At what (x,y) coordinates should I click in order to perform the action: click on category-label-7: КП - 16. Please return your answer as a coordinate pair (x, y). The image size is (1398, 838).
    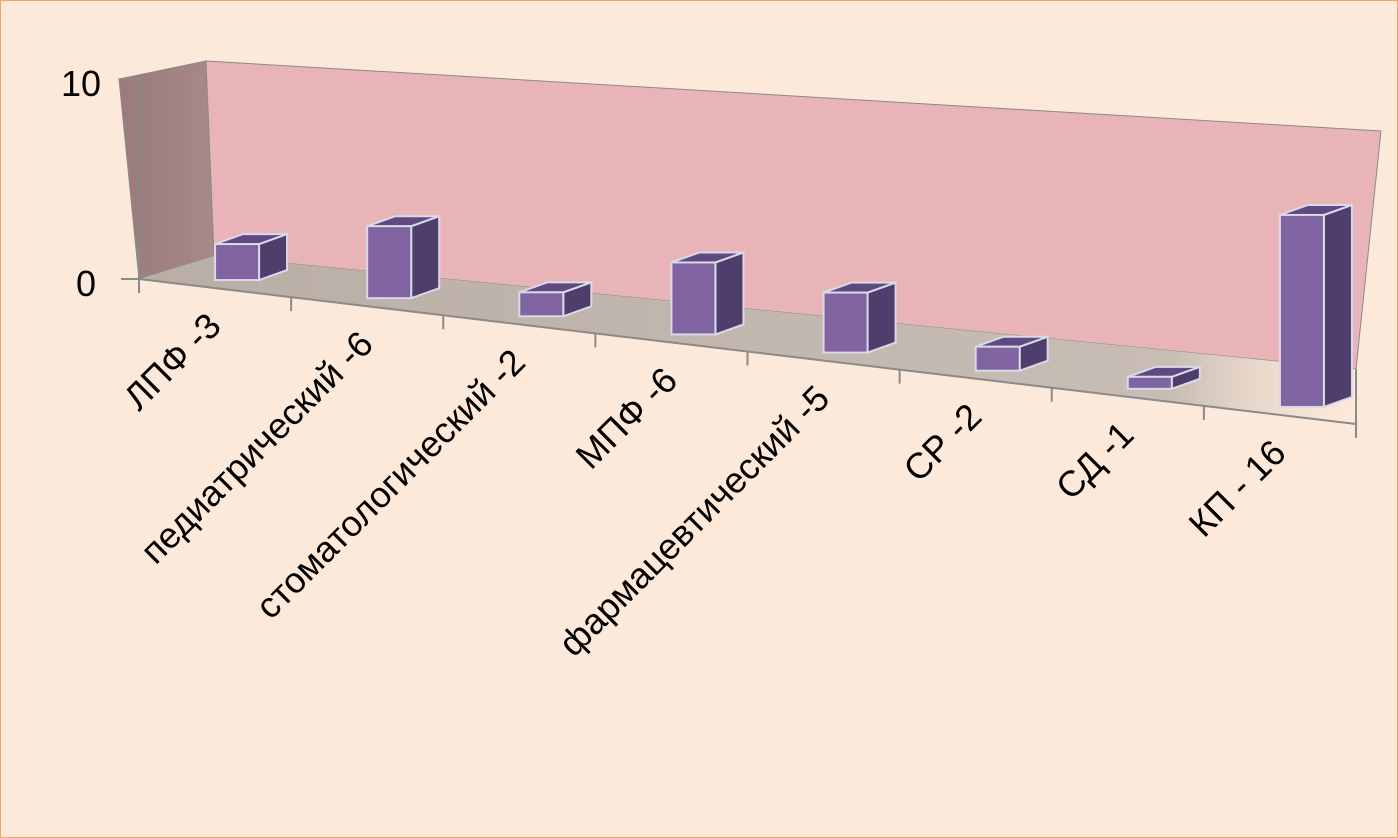
    Looking at the image, I should click on (1237, 488).